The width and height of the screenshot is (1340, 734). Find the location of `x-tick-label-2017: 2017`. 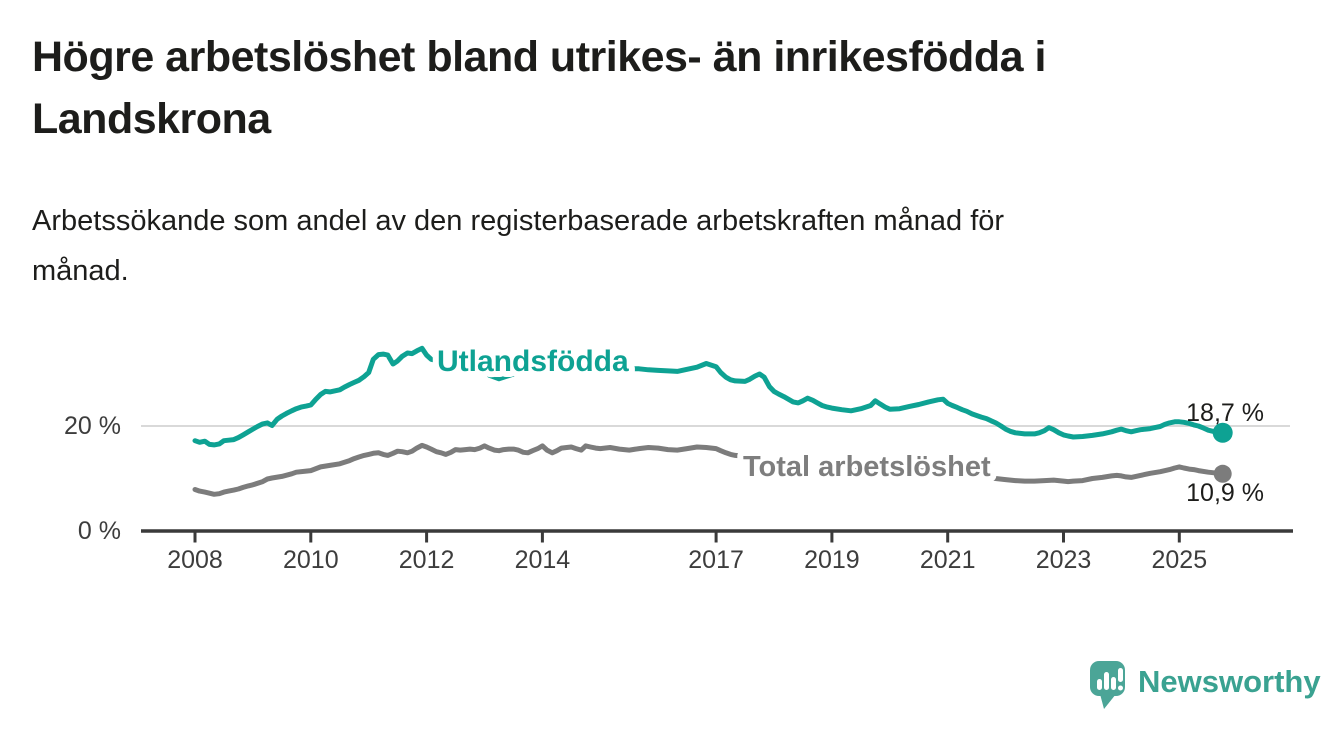

x-tick-label-2017: 2017 is located at coordinates (716, 560).